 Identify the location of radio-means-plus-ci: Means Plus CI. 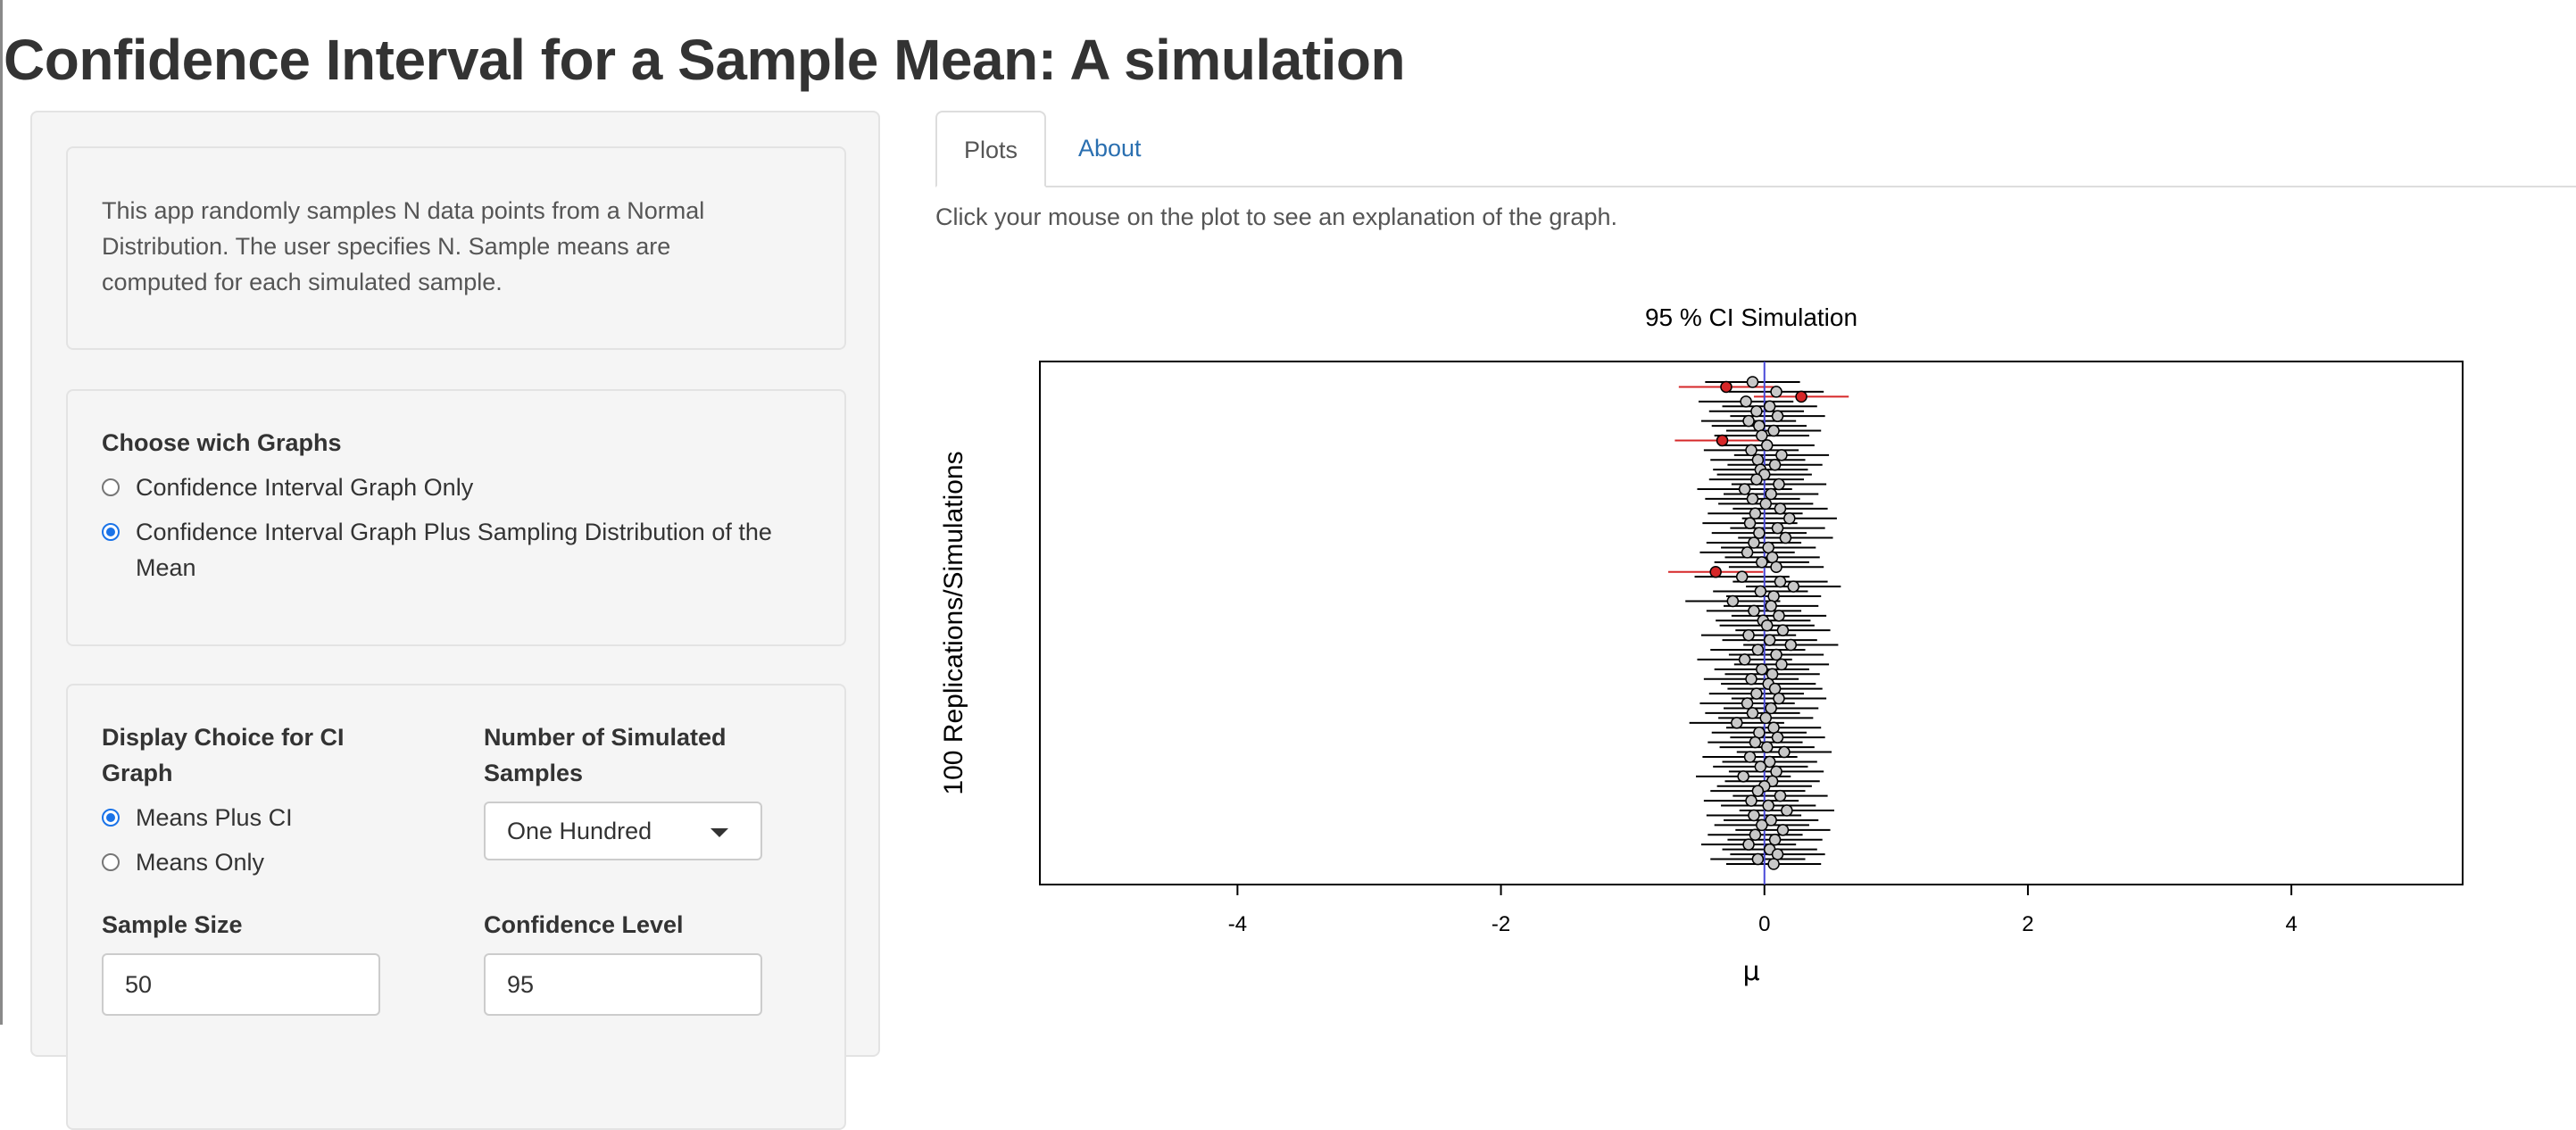
(197, 818).